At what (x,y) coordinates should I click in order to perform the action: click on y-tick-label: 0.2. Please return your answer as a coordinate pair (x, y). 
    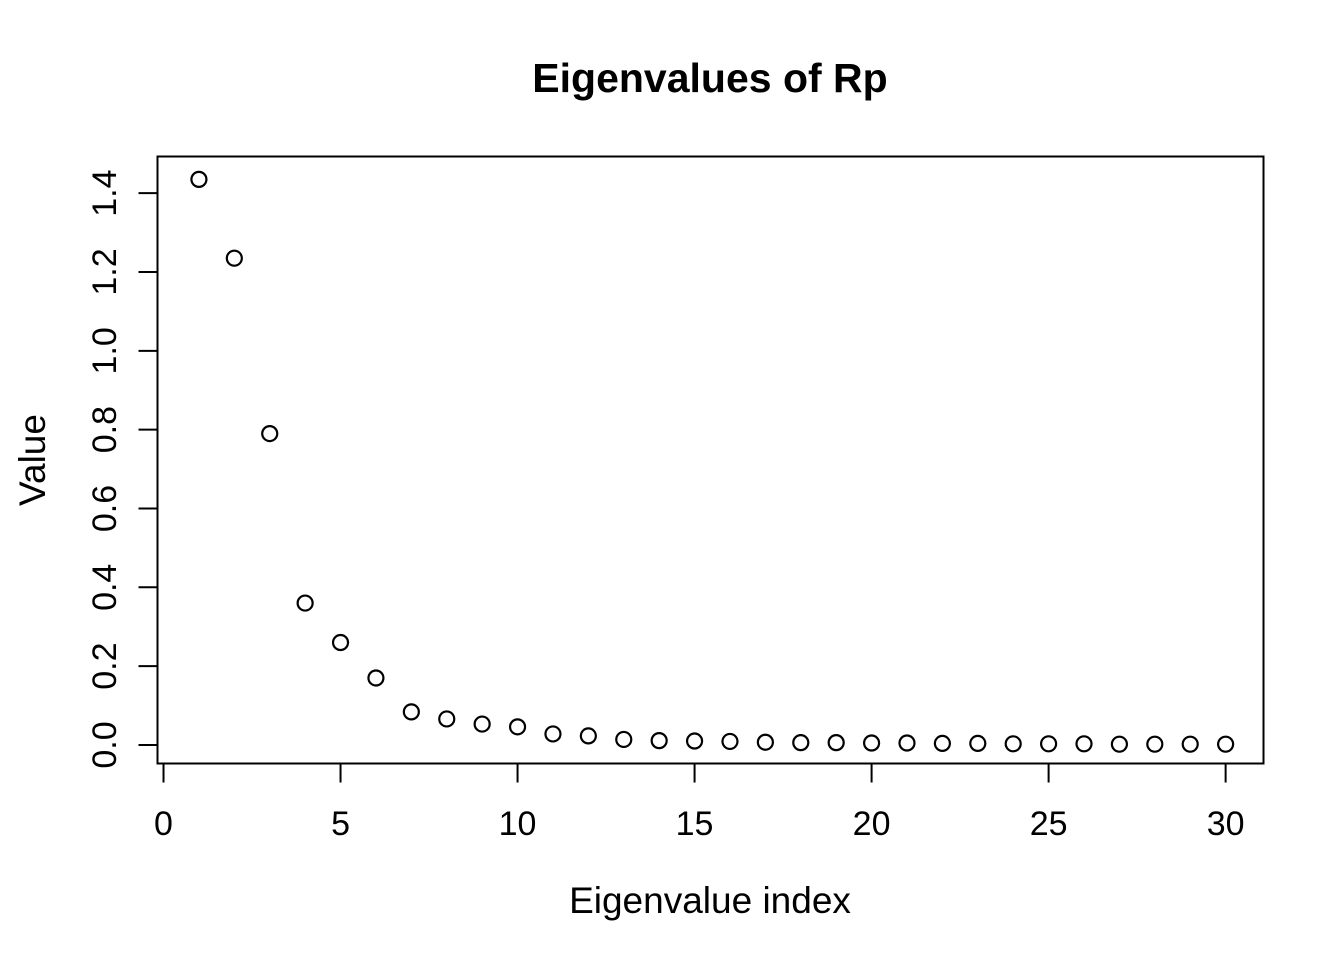
    Looking at the image, I should click on (105, 666).